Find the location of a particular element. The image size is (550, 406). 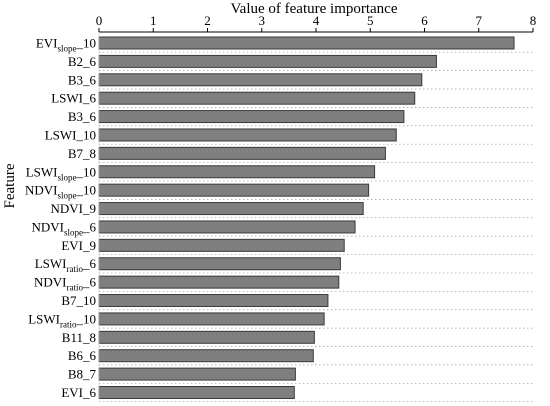

category-label: EVIslope_10 is located at coordinates (66, 45).